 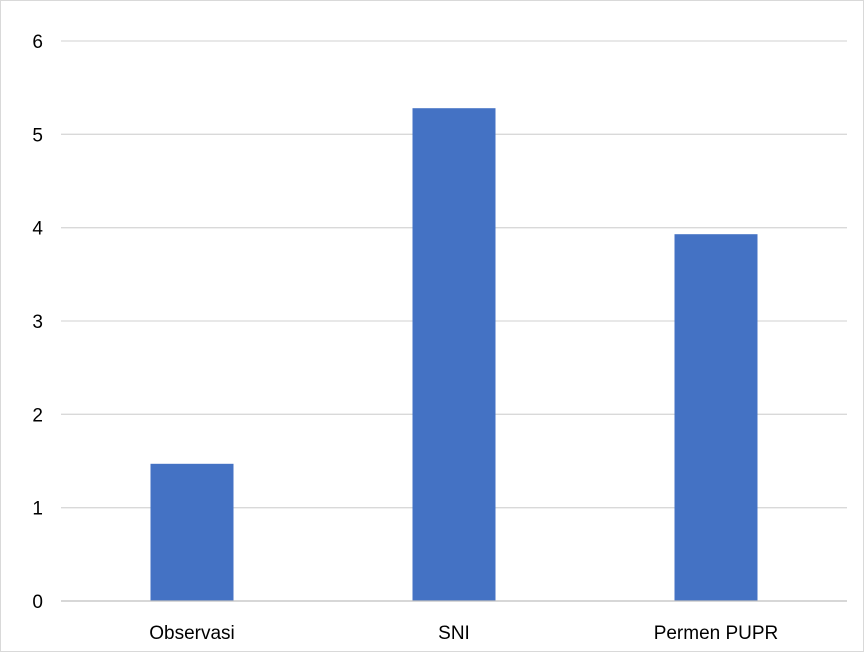 I want to click on y-tick-label: 3, so click(x=37, y=322).